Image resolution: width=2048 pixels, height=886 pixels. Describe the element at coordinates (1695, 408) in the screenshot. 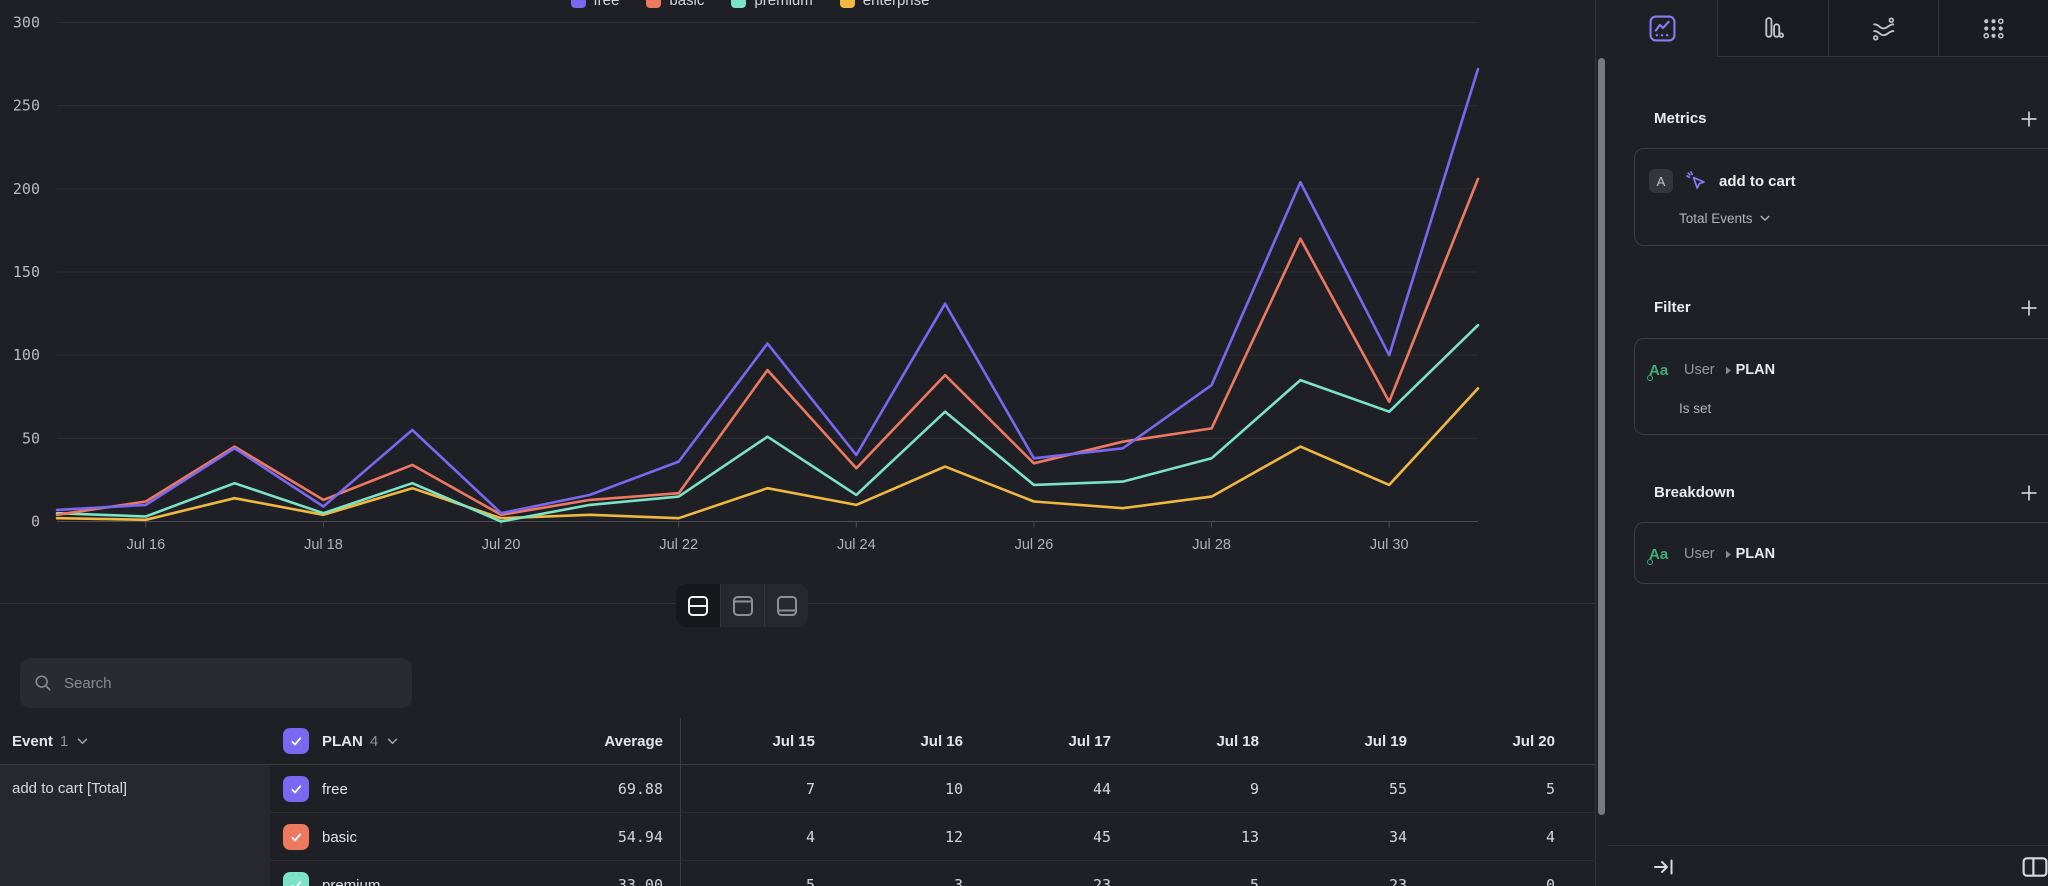

I see `filter-condition: Is set` at that location.